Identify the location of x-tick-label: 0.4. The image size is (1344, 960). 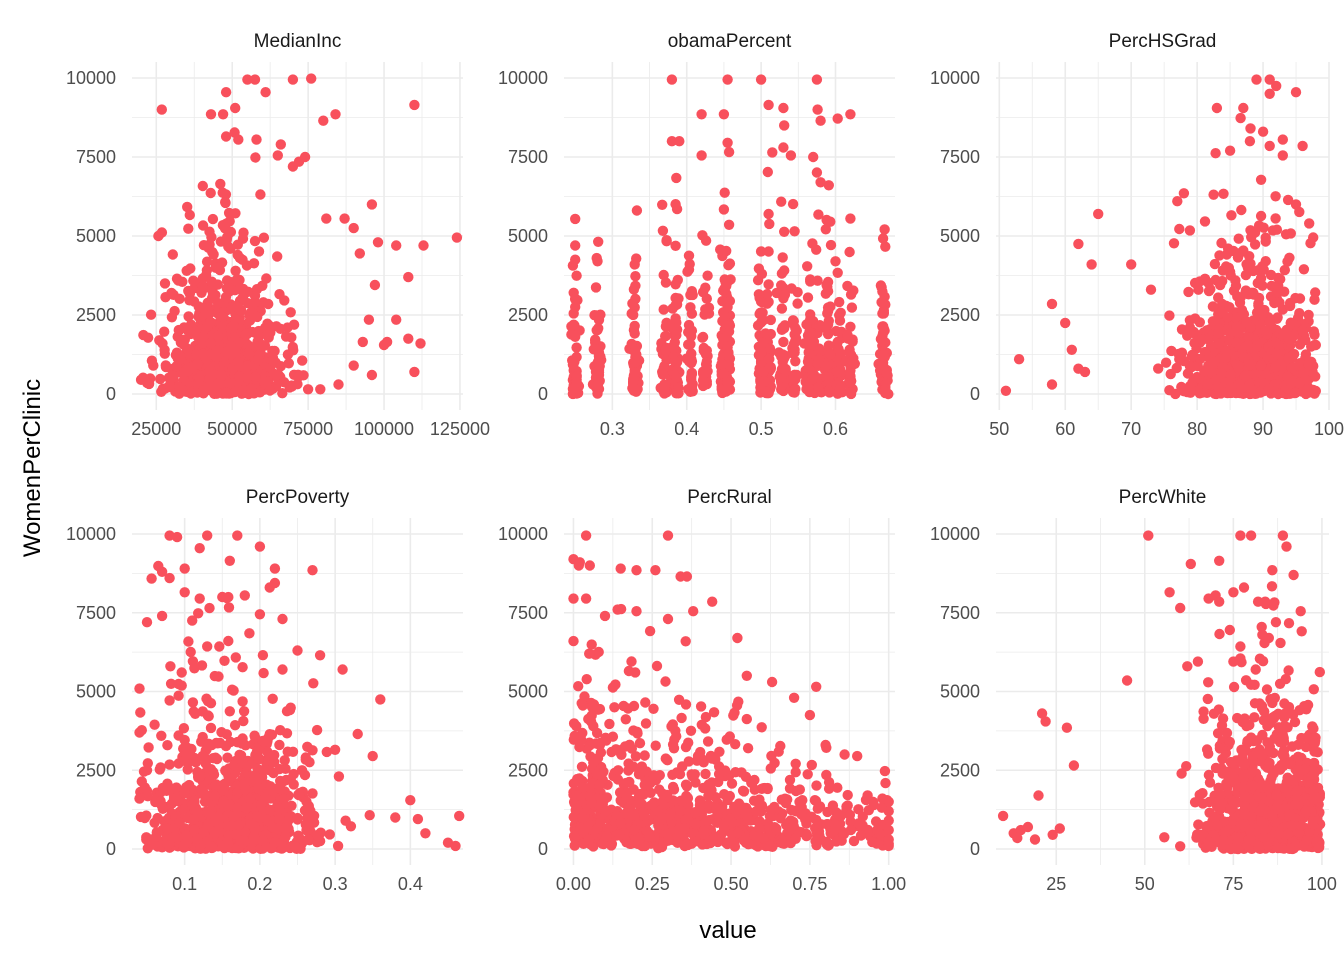
(410, 884).